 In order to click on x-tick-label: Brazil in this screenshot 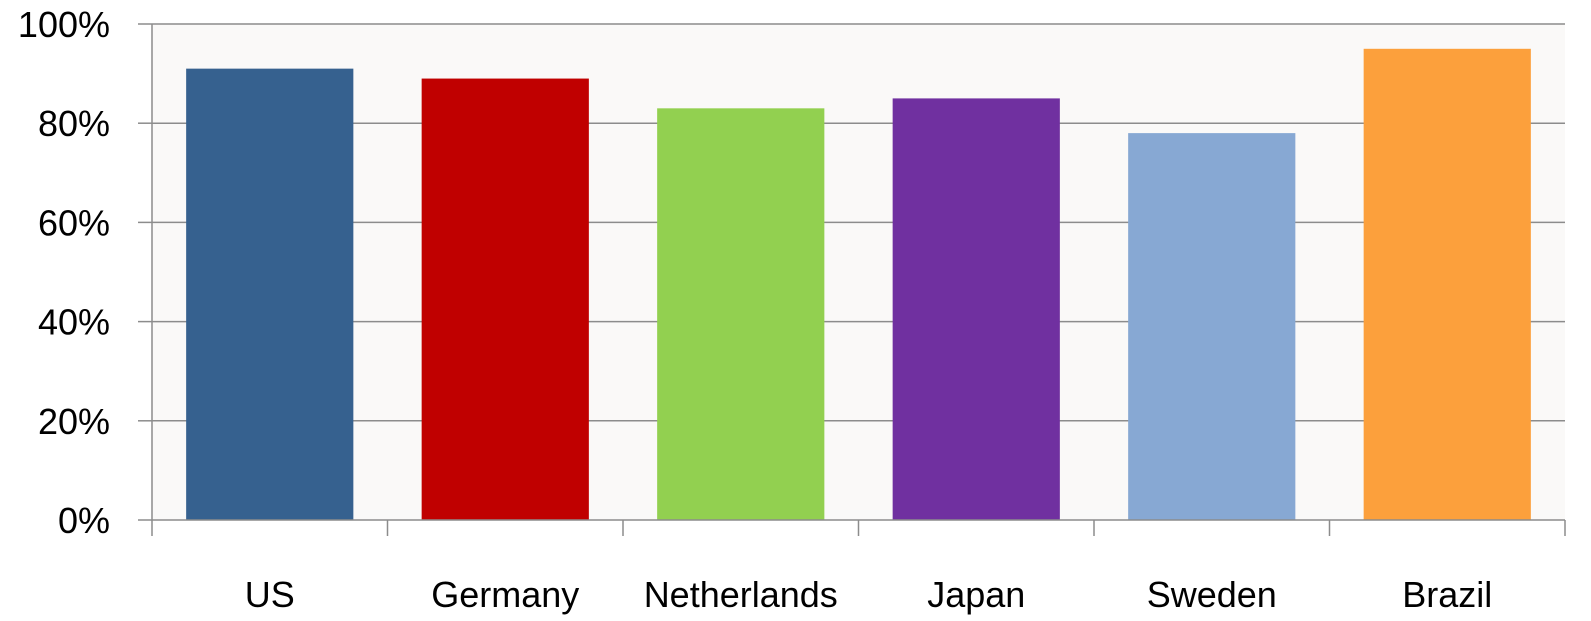, I will do `click(1447, 594)`.